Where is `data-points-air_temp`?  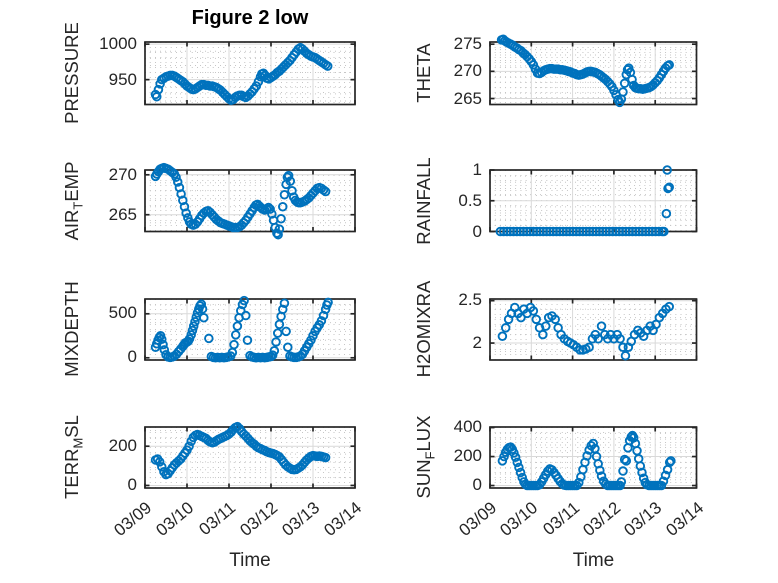
data-points-air_temp is located at coordinates (240, 201).